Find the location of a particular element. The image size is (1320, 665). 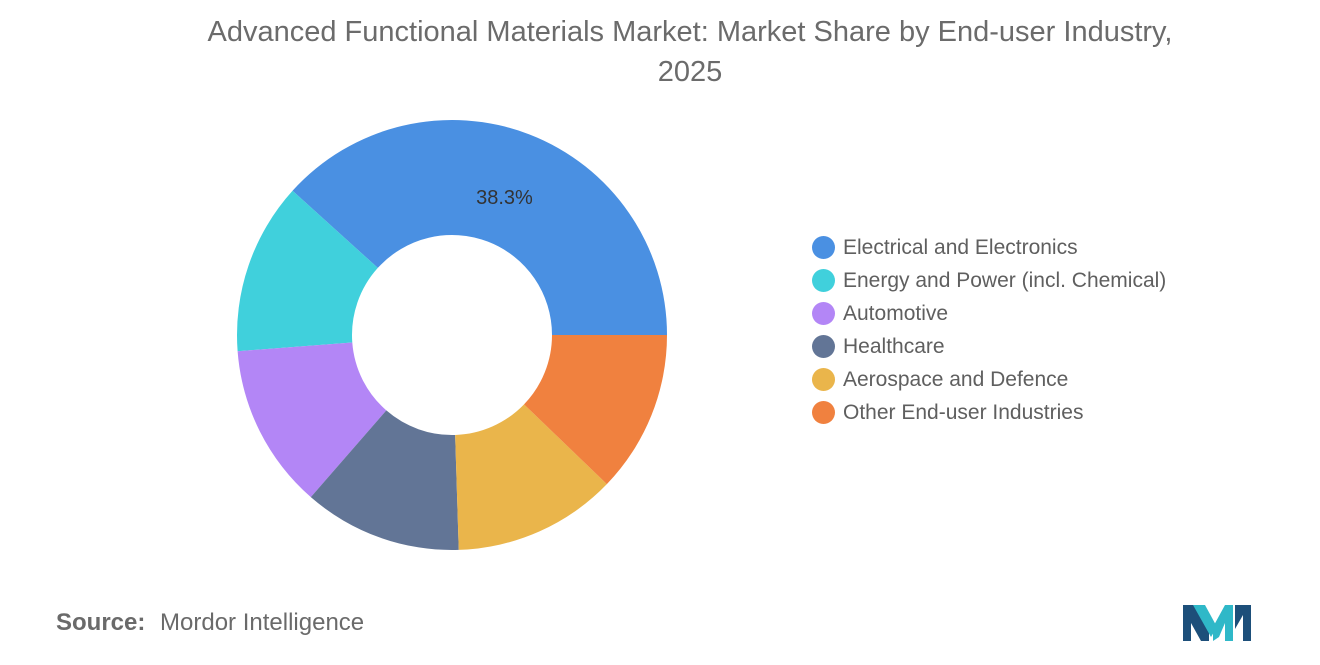

legend-label: Healthcare is located at coordinates (894, 346).